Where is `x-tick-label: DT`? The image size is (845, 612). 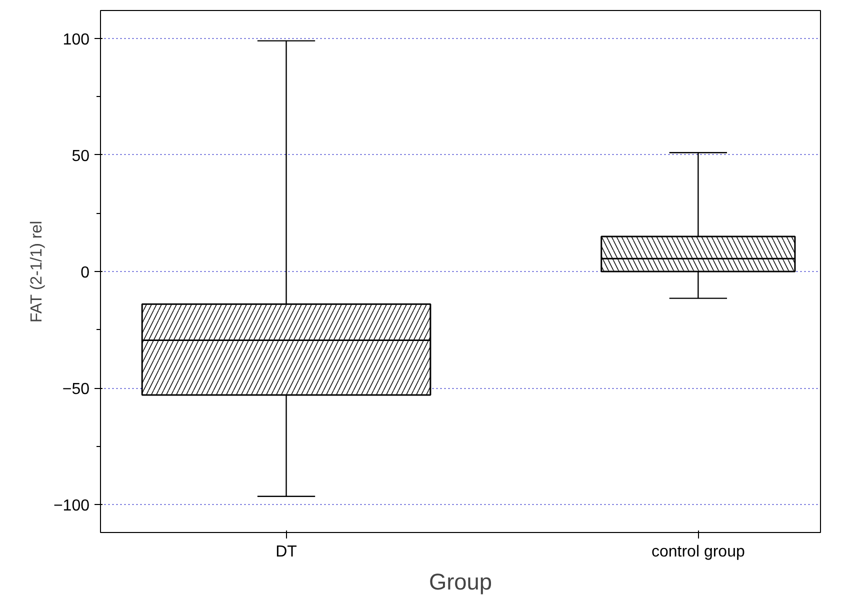
x-tick-label: DT is located at coordinates (287, 552).